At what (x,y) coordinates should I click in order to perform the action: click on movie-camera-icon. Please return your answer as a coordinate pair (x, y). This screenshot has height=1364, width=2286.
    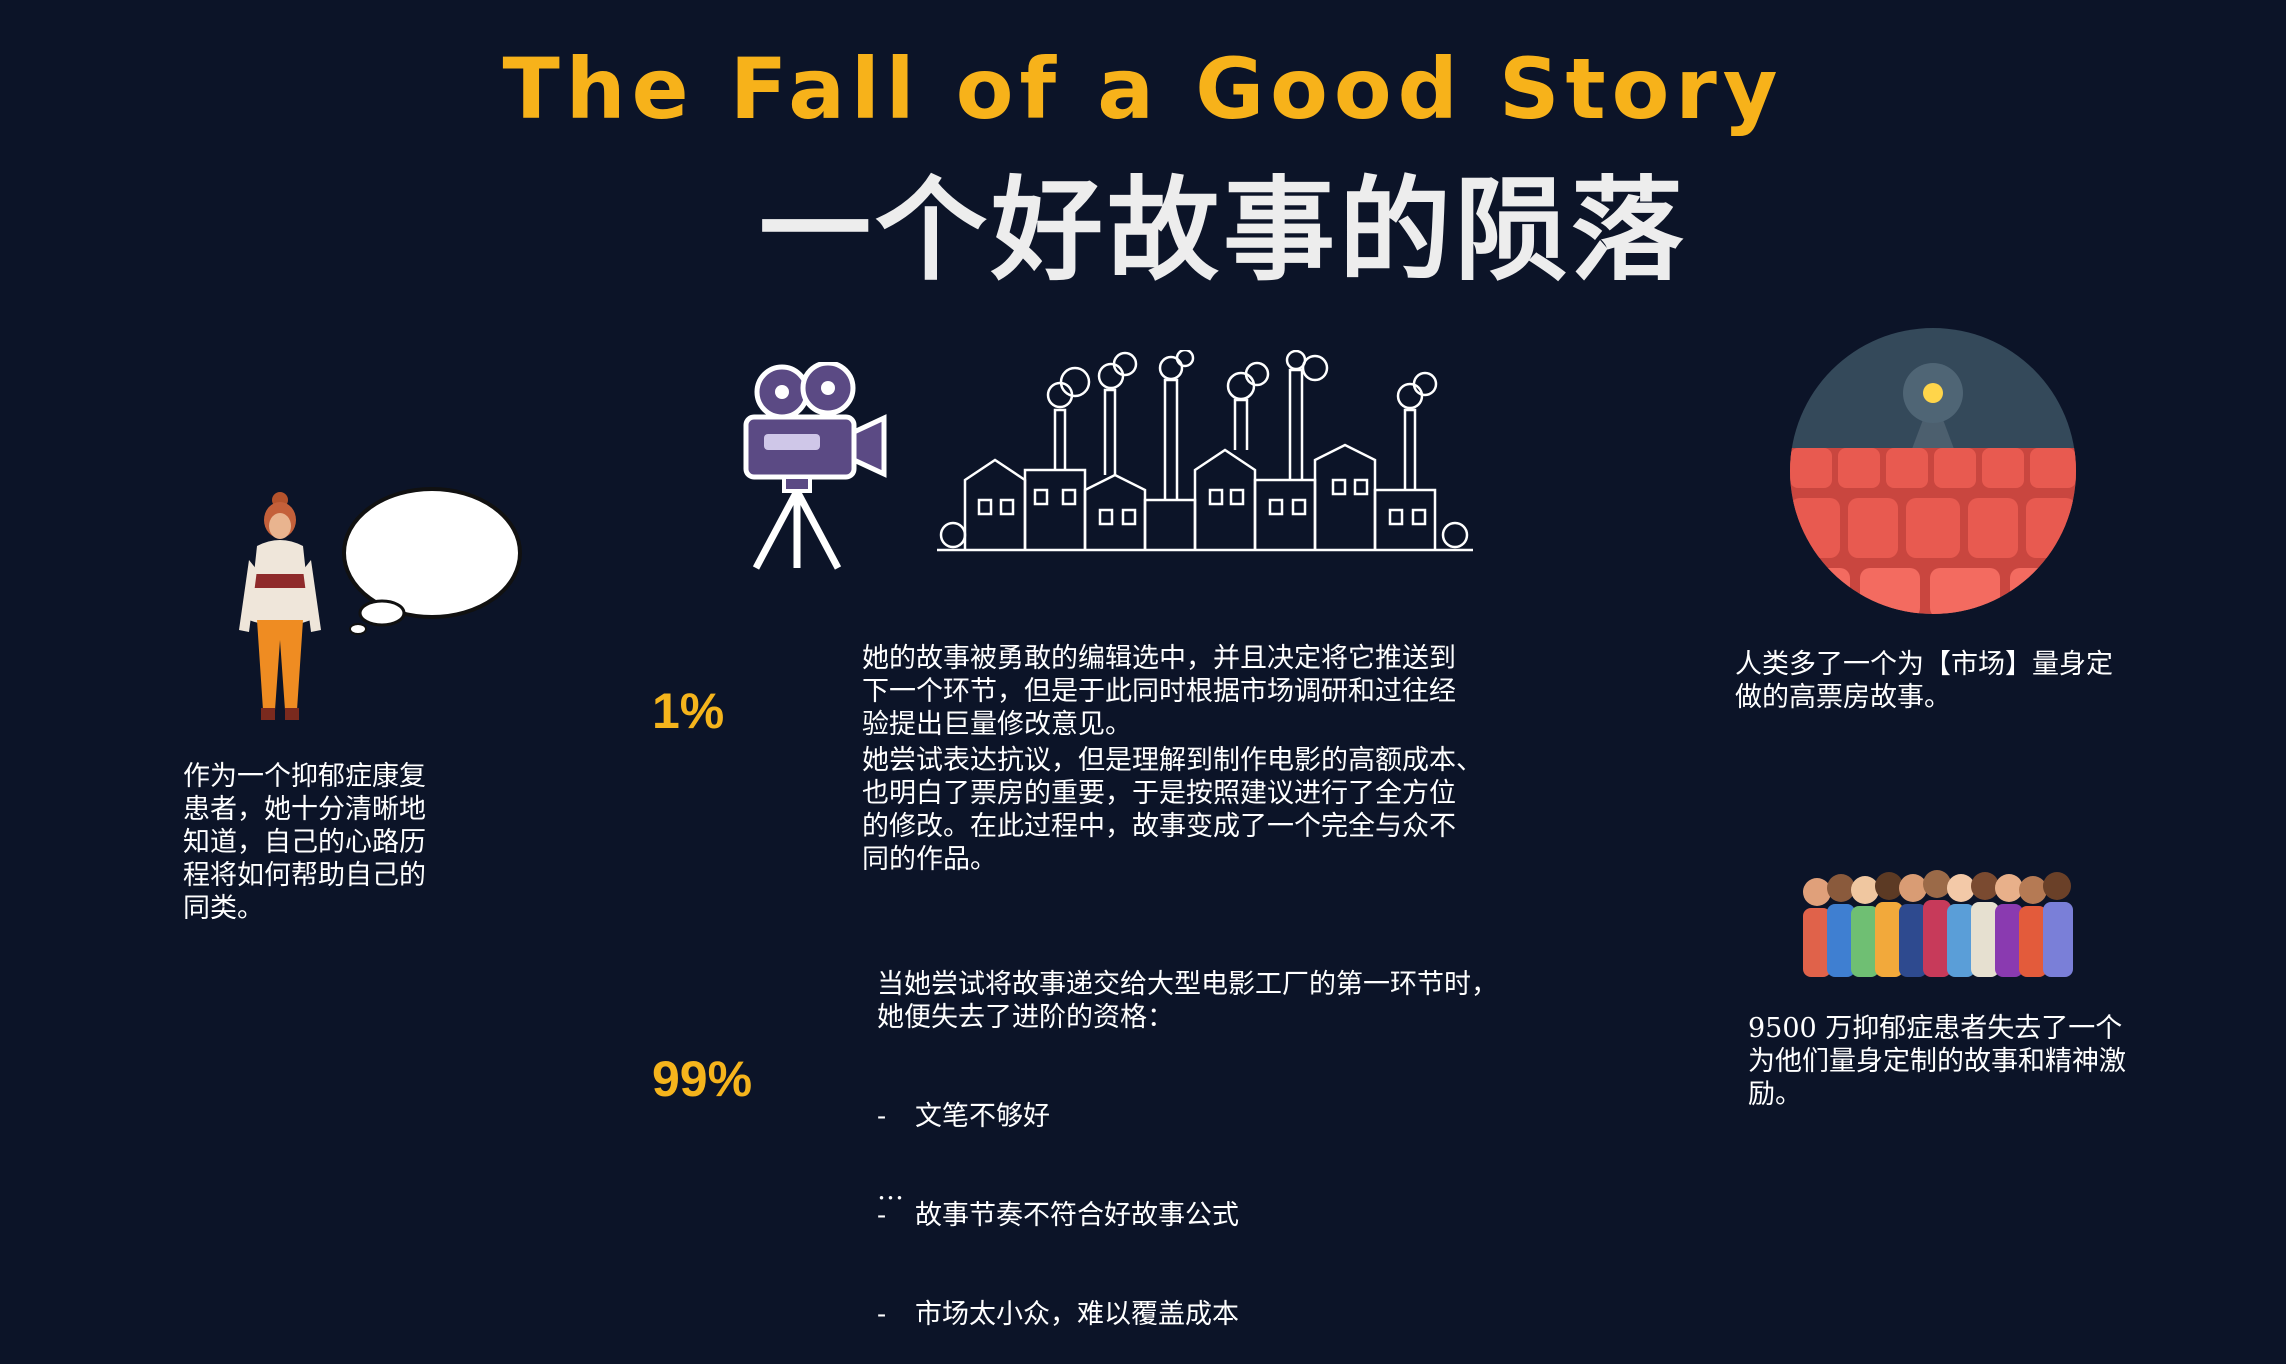
    Looking at the image, I should click on (815, 467).